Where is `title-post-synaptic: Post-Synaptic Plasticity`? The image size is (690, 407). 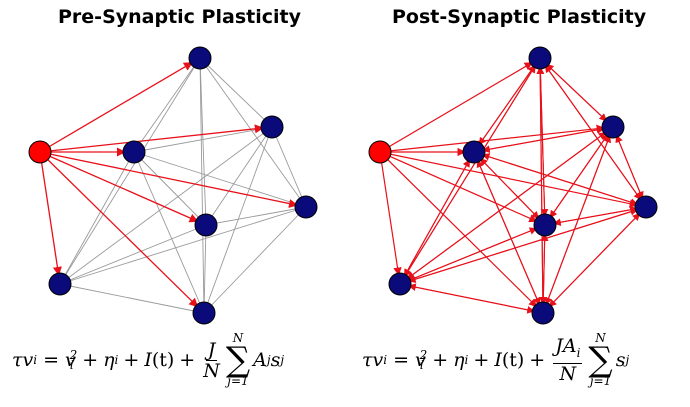
title-post-synaptic: Post-Synaptic Plasticity is located at coordinates (519, 17).